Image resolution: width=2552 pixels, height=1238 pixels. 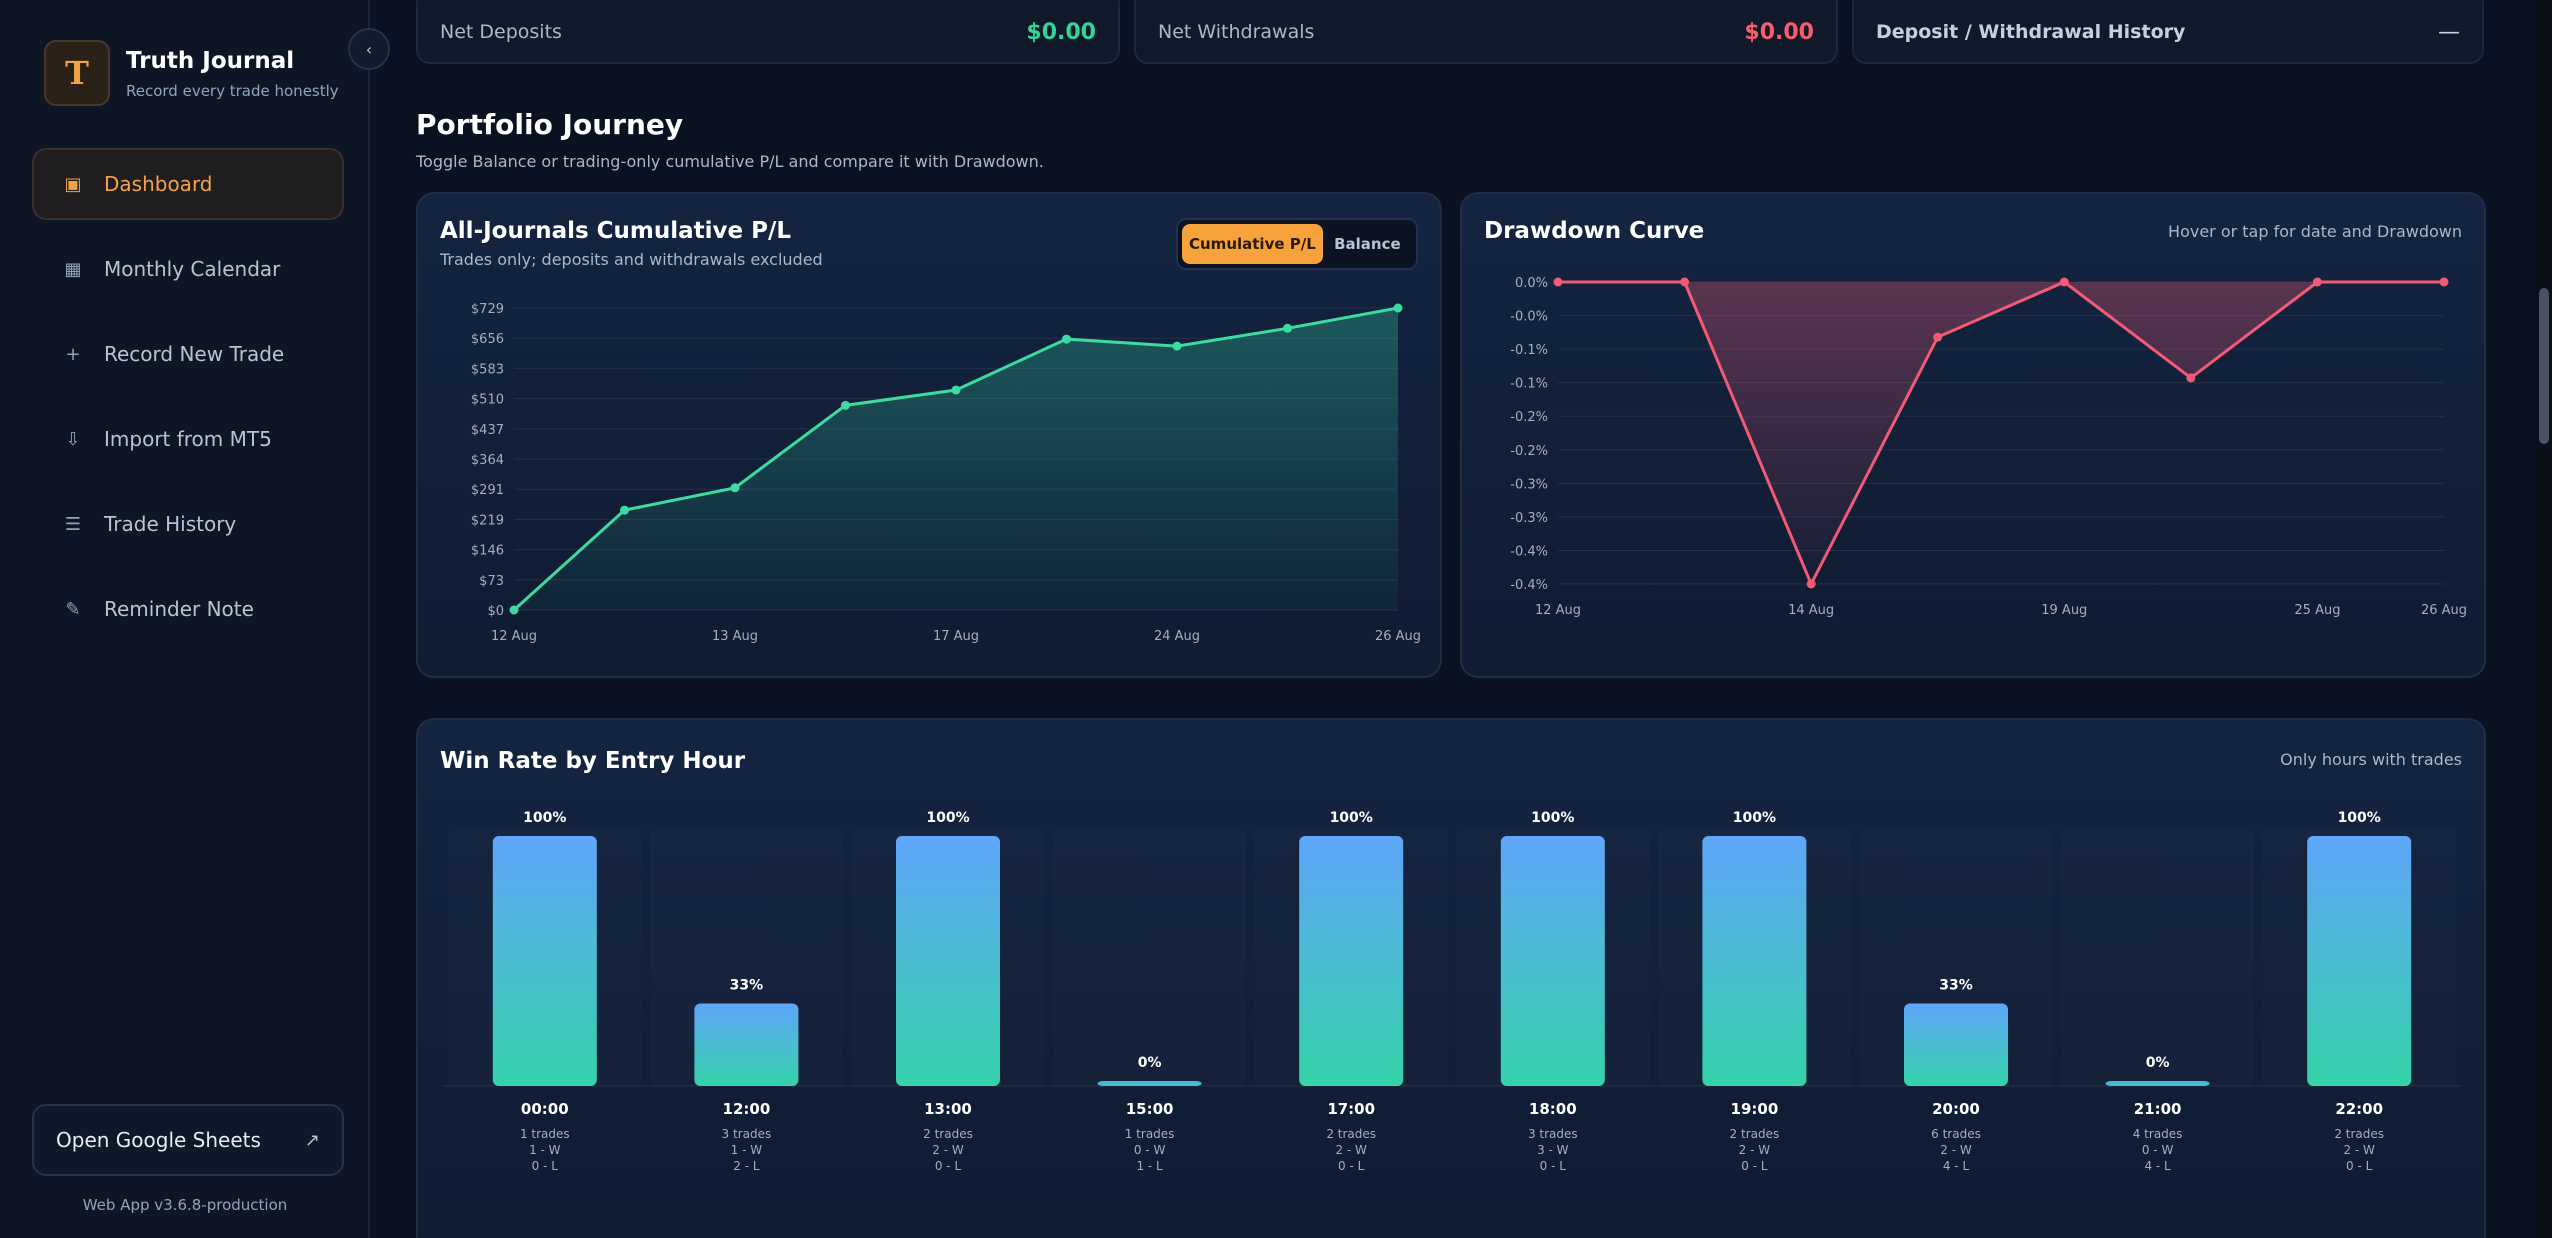 What do you see at coordinates (1061, 32) in the screenshot?
I see `net-deposits-value: $0.00` at bounding box center [1061, 32].